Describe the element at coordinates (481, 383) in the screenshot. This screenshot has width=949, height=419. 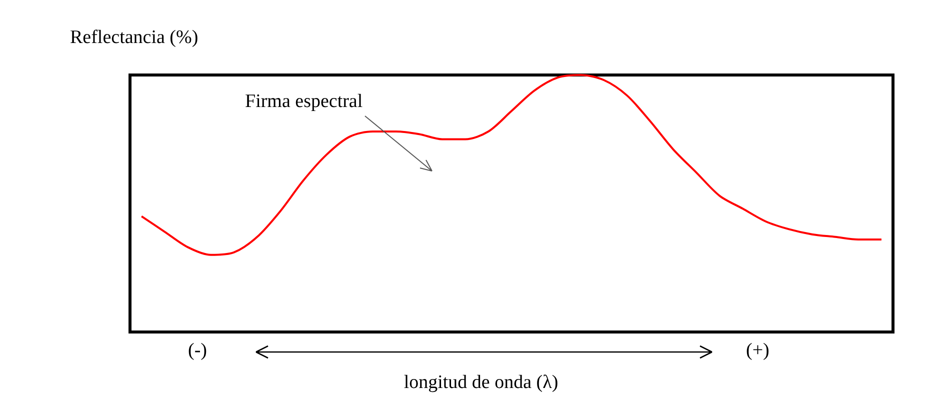
I see `x-axis-title: longitud de onda (λ)` at that location.